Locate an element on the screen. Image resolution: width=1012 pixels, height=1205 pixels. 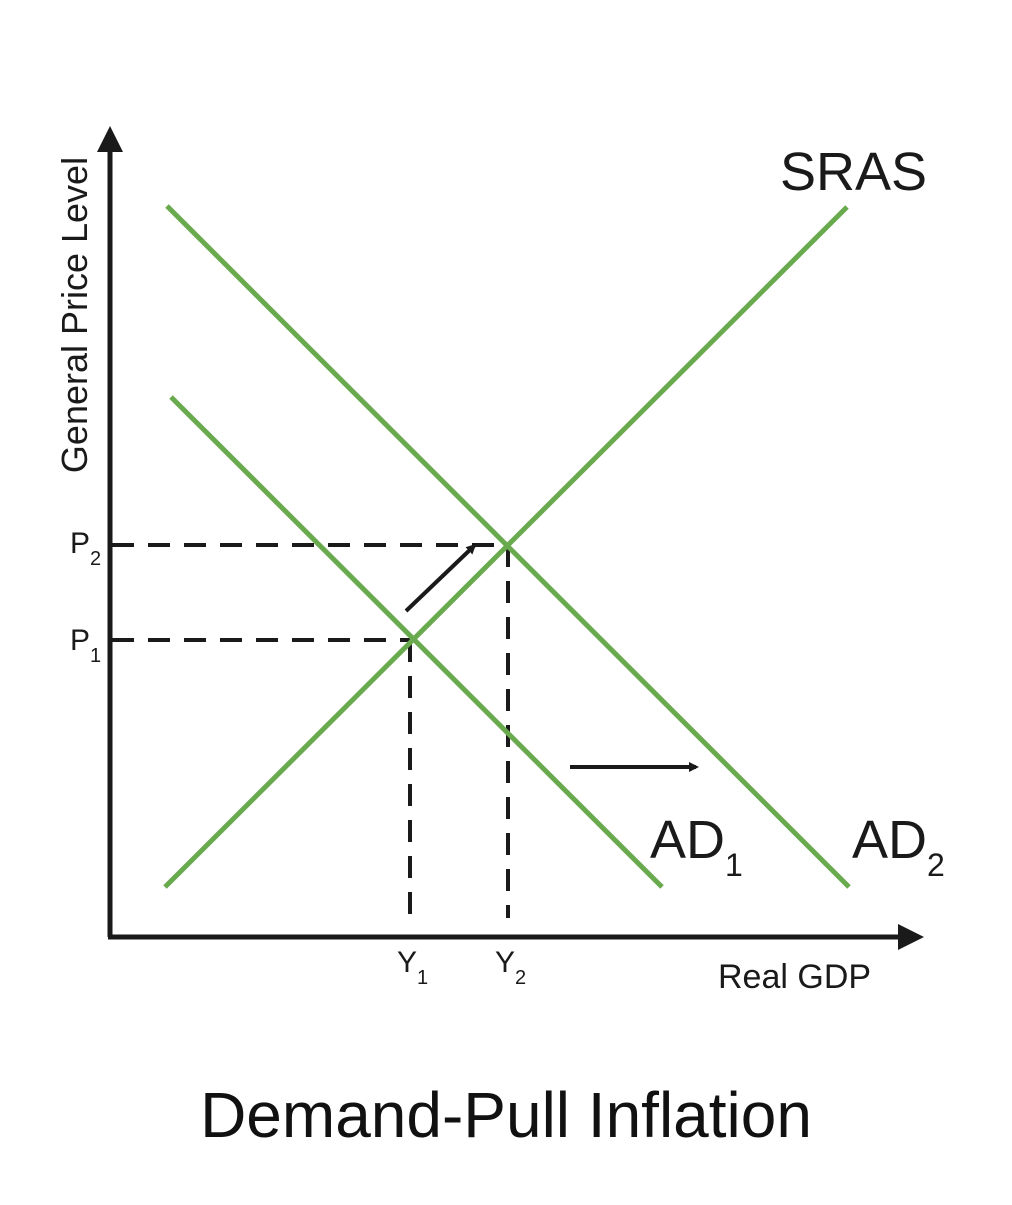
p2-label: P2 is located at coordinates (85, 548).